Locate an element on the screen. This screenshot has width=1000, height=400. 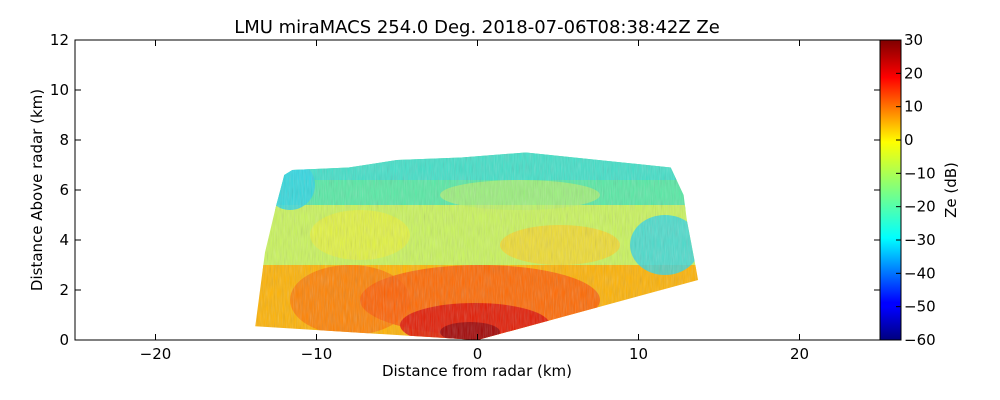
x-tick-label: 0 is located at coordinates (478, 354).